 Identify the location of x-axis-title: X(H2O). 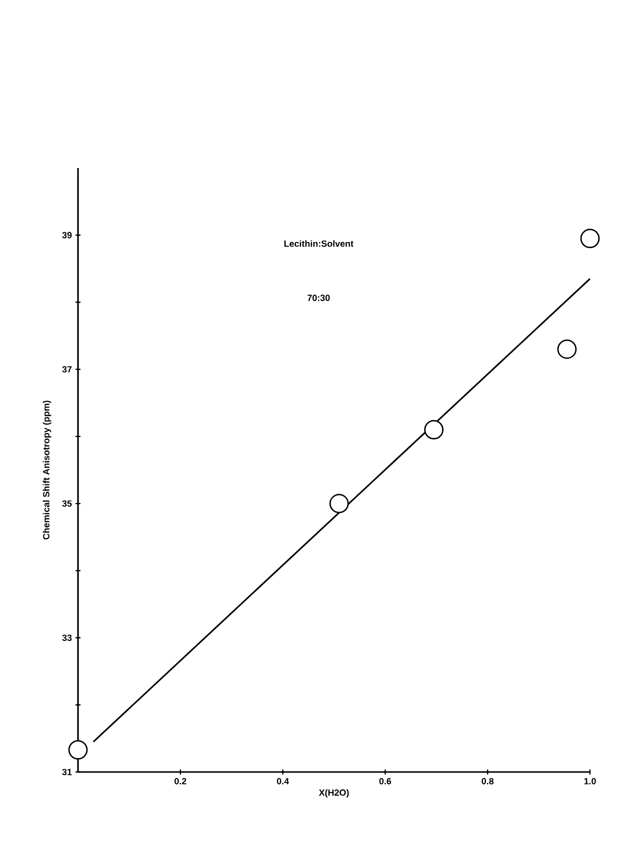
(333, 793).